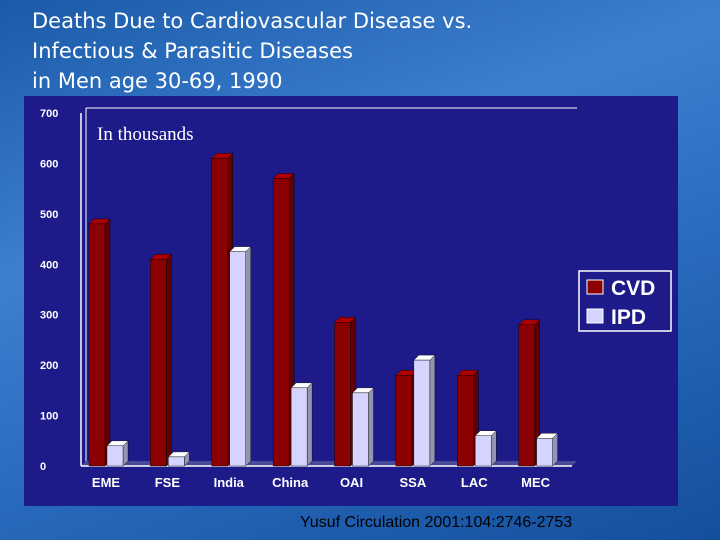  I want to click on legend-label-ipd: IPD, so click(628, 317).